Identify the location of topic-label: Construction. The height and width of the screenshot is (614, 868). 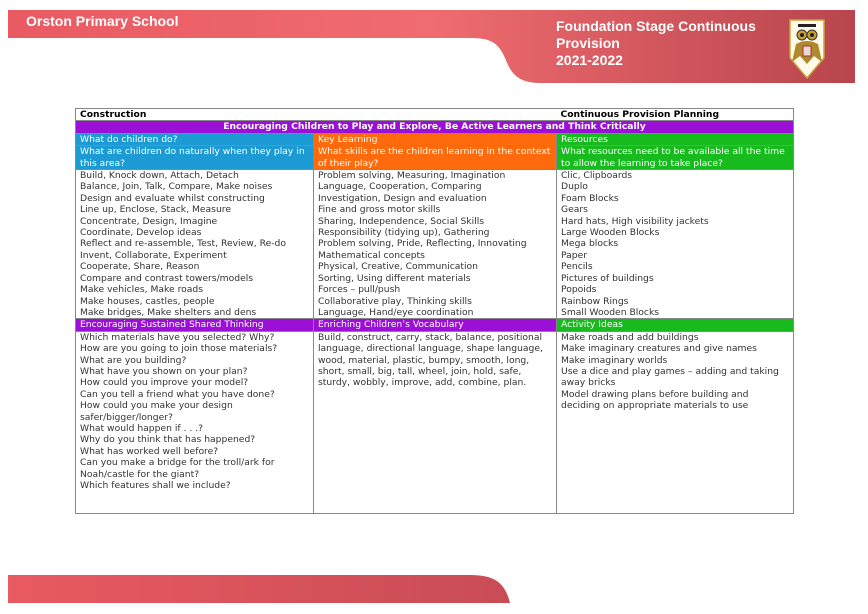
(194, 114).